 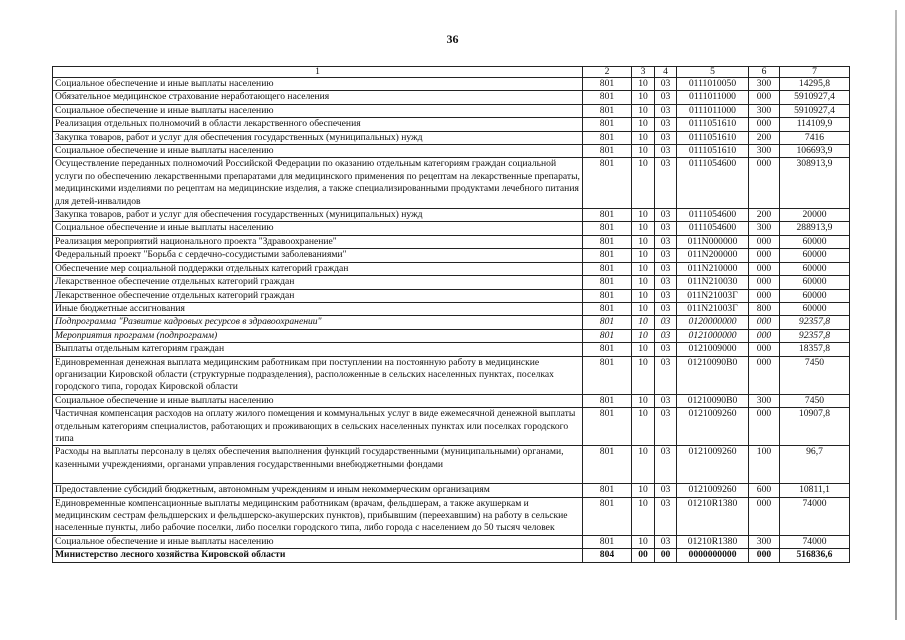 I want to click on cell-col-7: 114109,9, so click(x=814, y=124).